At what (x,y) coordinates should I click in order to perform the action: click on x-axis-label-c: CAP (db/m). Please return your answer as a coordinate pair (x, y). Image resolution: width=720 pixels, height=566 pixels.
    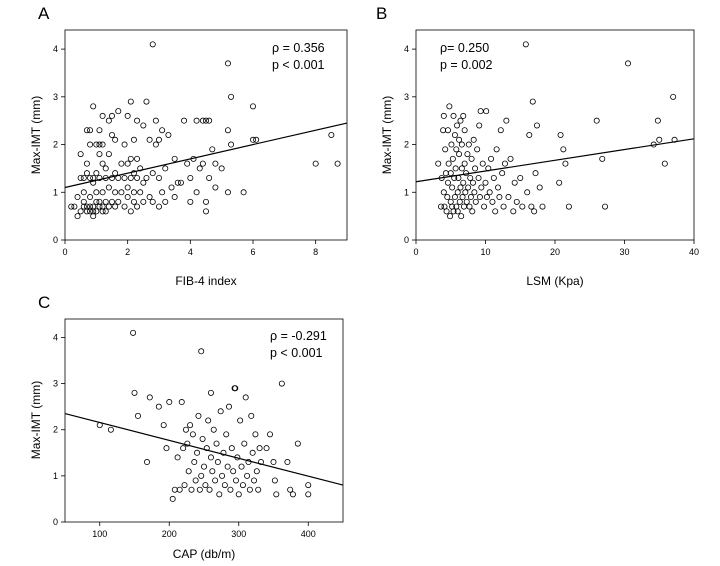
    Looking at the image, I should click on (204, 554).